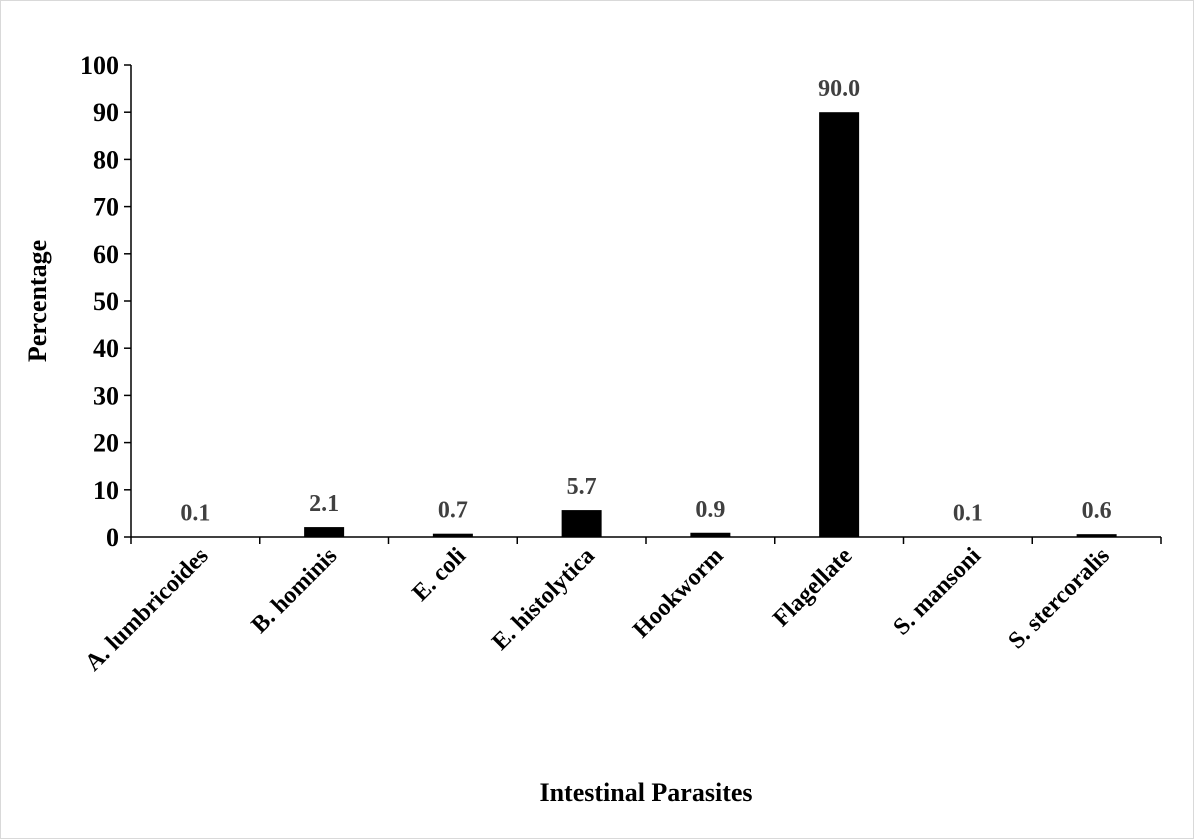 The width and height of the screenshot is (1194, 839). I want to click on x-tick-label: E. histolytica, so click(543, 599).